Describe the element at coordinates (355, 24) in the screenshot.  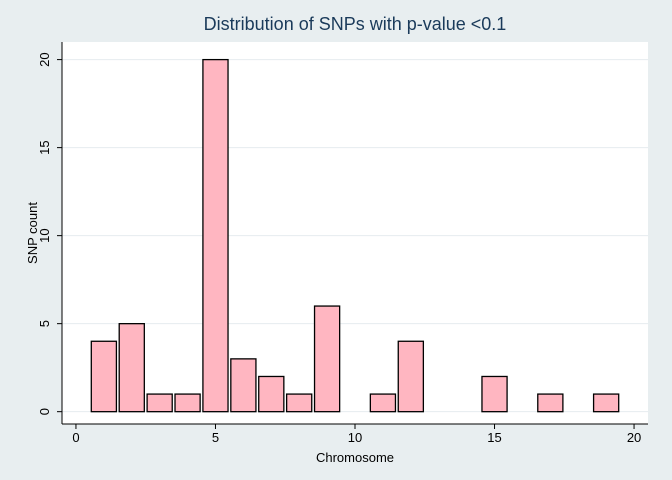
I see `chart-title: Distribution of SNPs with p-value <0.1` at that location.